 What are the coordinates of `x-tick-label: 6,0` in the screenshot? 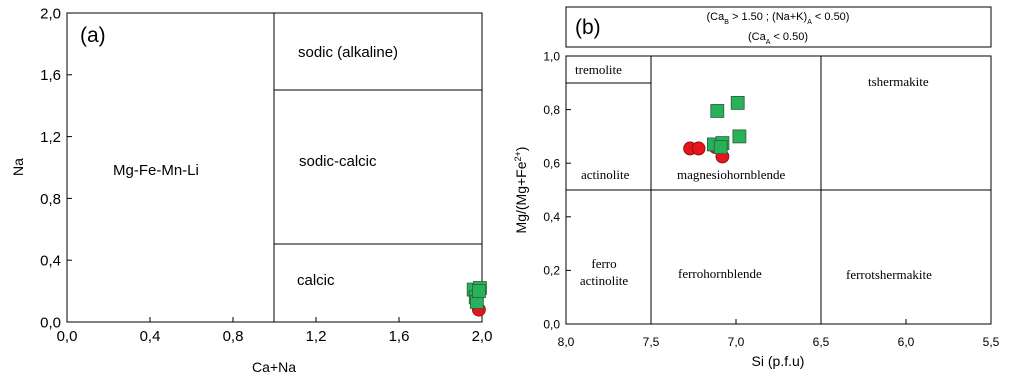 It's located at (906, 342).